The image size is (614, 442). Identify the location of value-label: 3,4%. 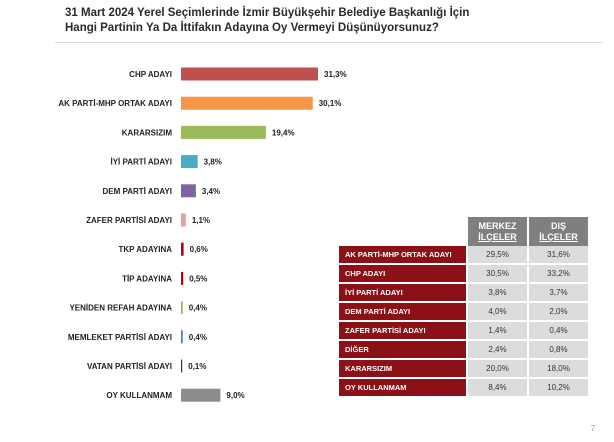
(211, 191).